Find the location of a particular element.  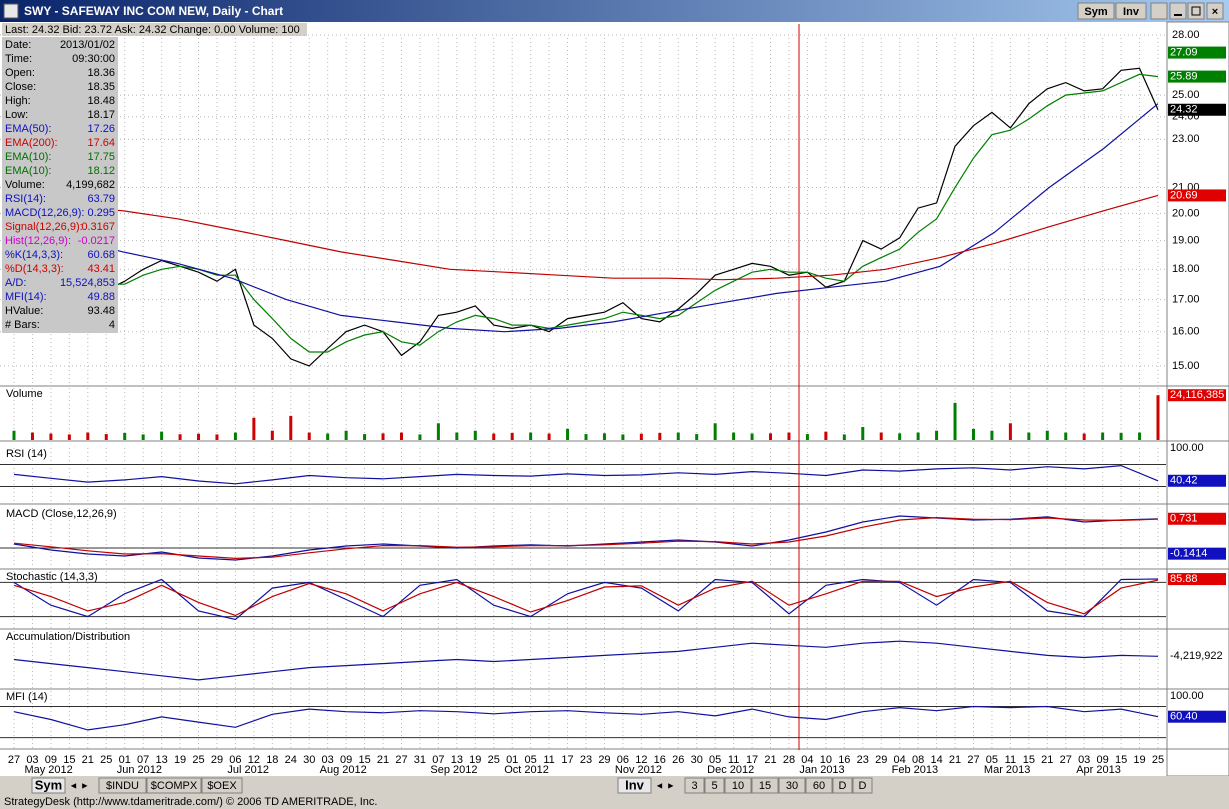

date-label: 23 is located at coordinates (863, 760).